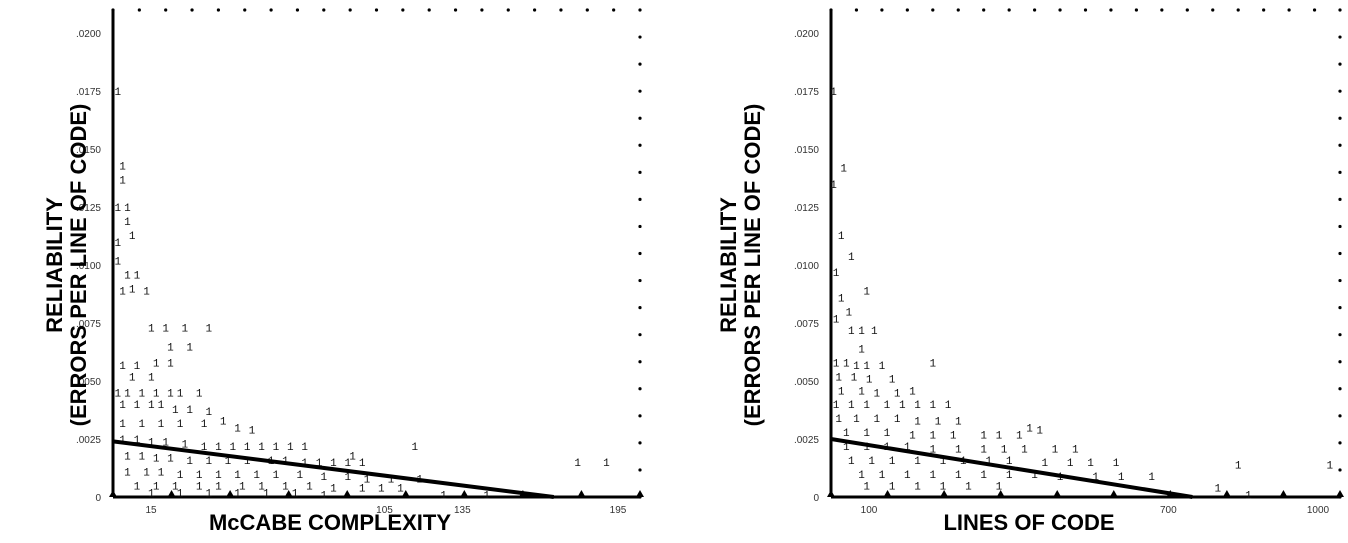 The height and width of the screenshot is (543, 1348). I want to click on y-tick-label: .0150, so click(88, 150).